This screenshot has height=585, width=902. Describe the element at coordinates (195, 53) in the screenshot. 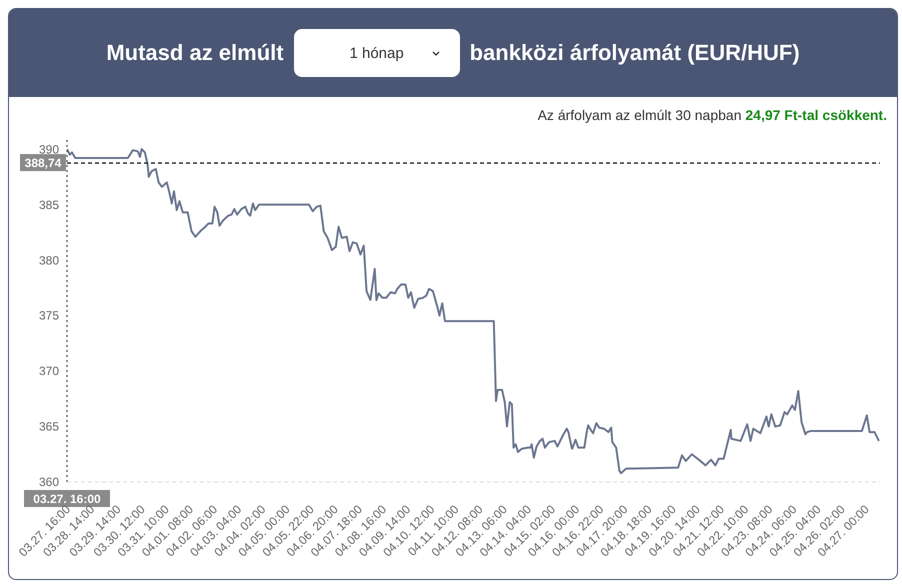

I see `chart-title: Mutasd az elmúlt` at that location.